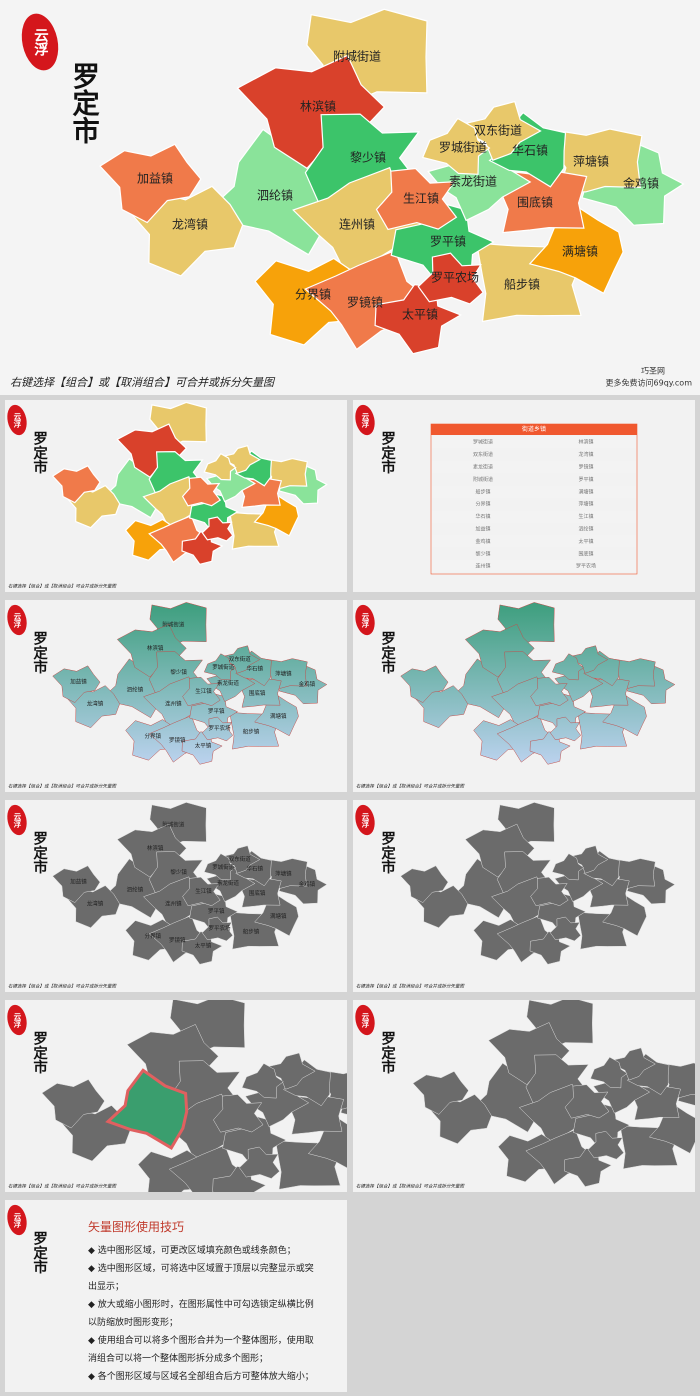 The width and height of the screenshot is (700, 1396). I want to click on region-label: 加益镇, so click(78, 682).